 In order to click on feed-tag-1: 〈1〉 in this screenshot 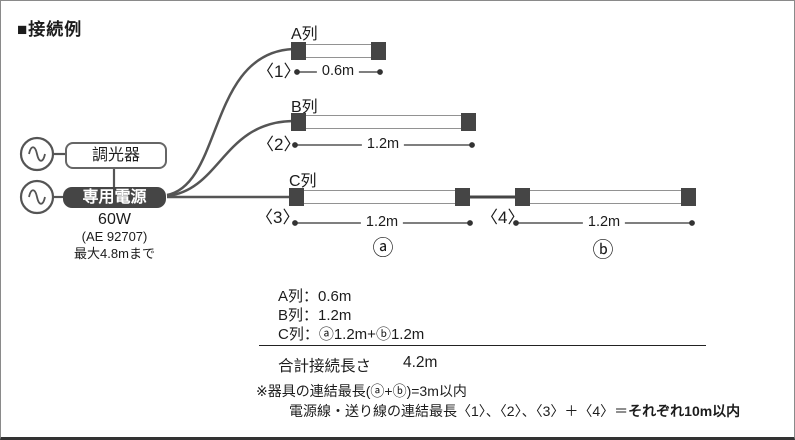, I will do `click(279, 71)`.